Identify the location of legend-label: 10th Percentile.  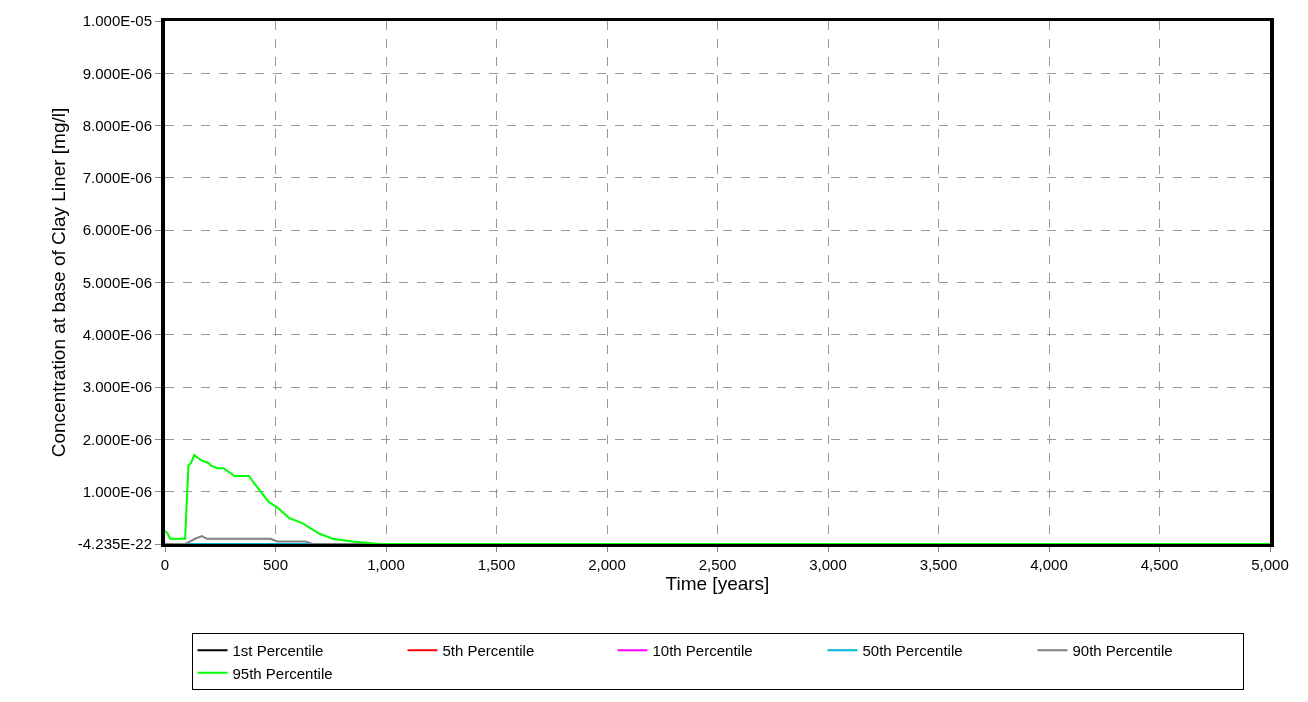
(702, 651).